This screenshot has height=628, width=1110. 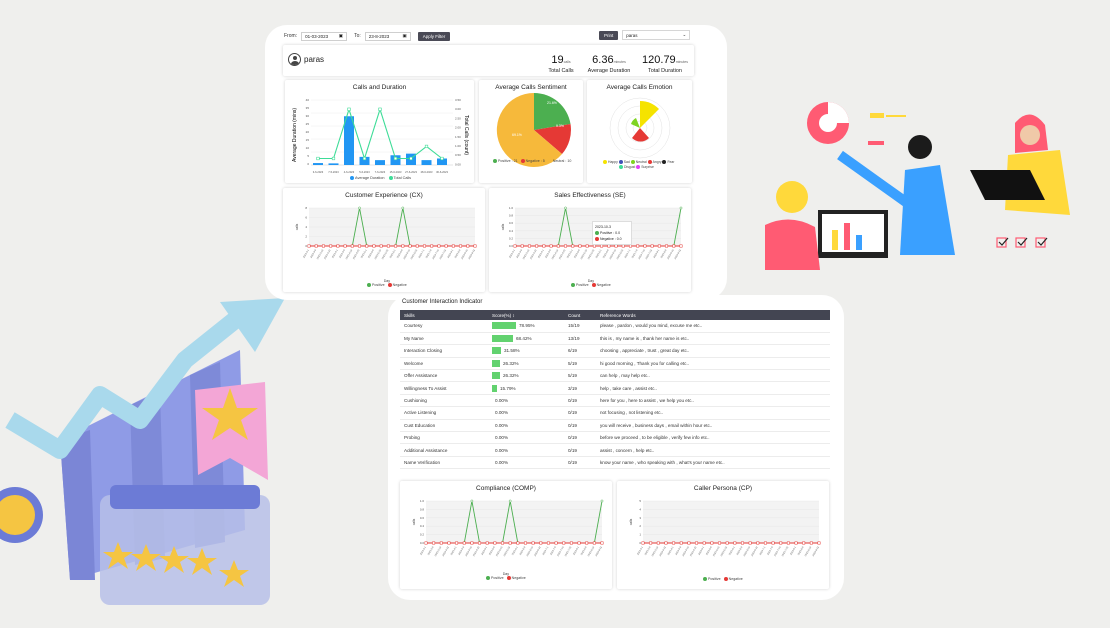 What do you see at coordinates (458, 253) in the screenshot?
I see `x-tick-label: 2023-8-8` at bounding box center [458, 253].